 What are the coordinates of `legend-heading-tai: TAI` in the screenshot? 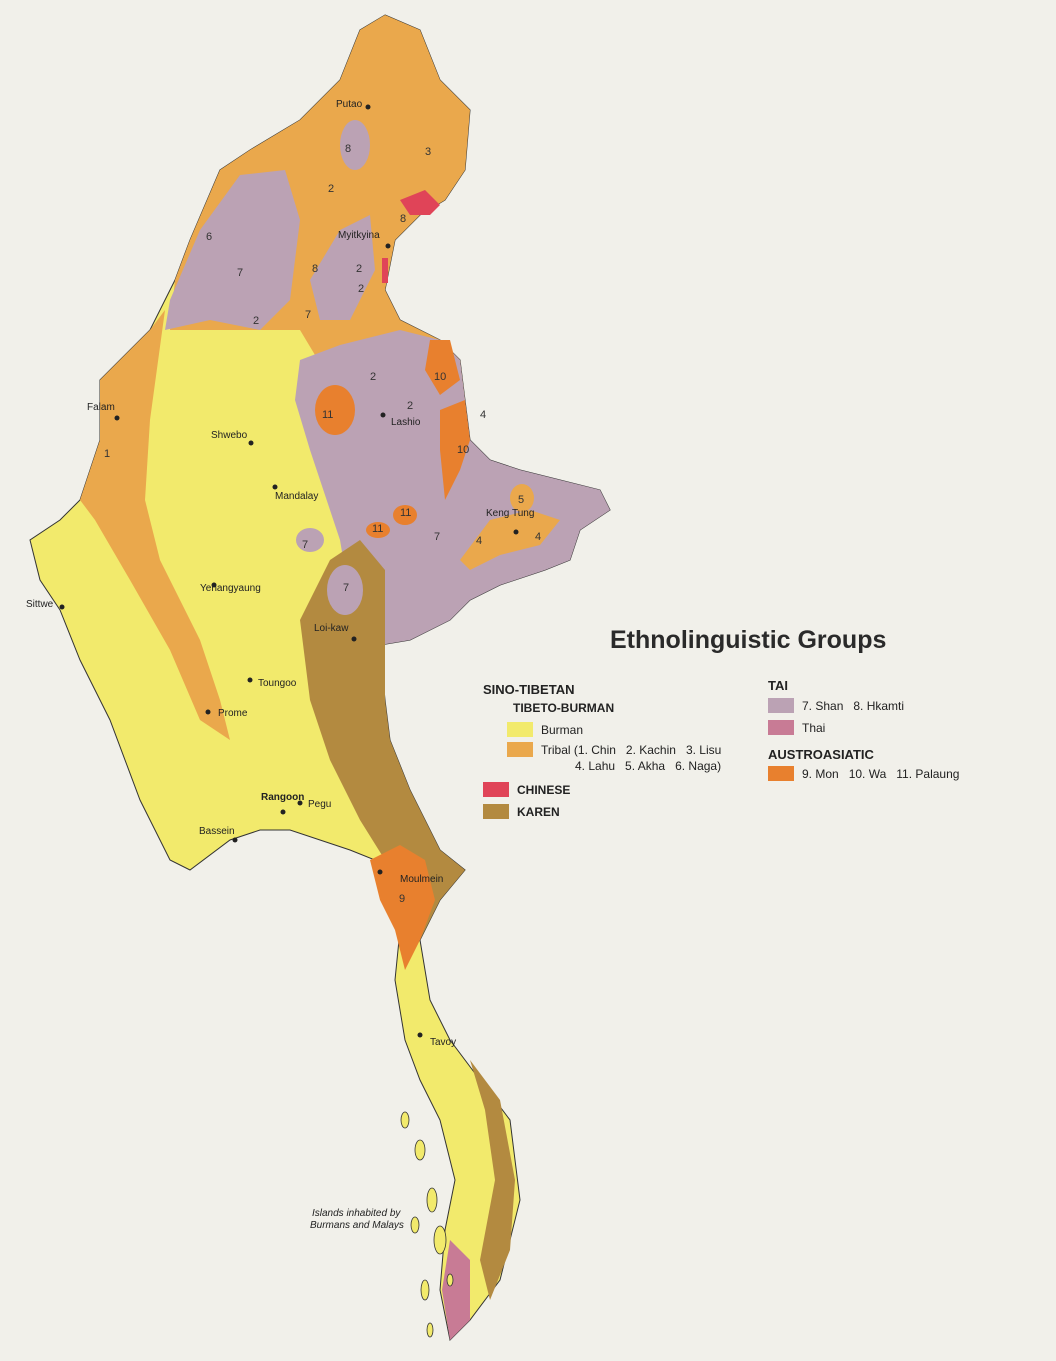 It's located at (778, 685).